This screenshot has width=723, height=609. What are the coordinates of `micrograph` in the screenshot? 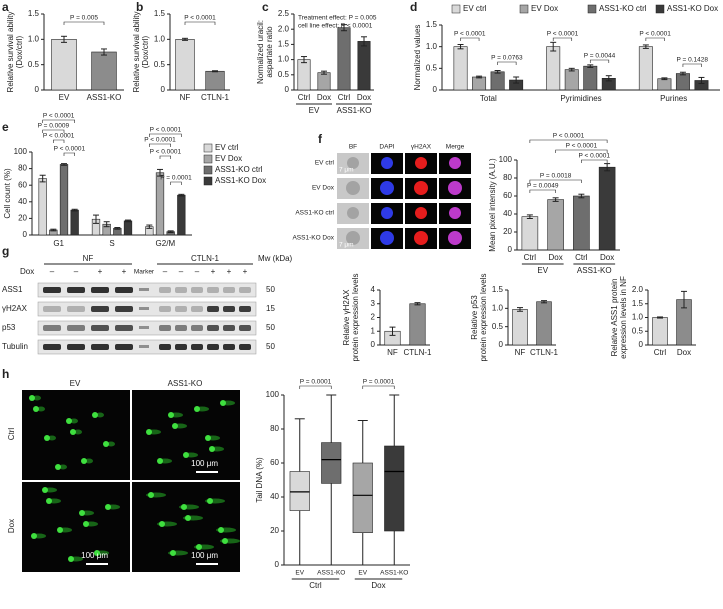 It's located at (76, 435).